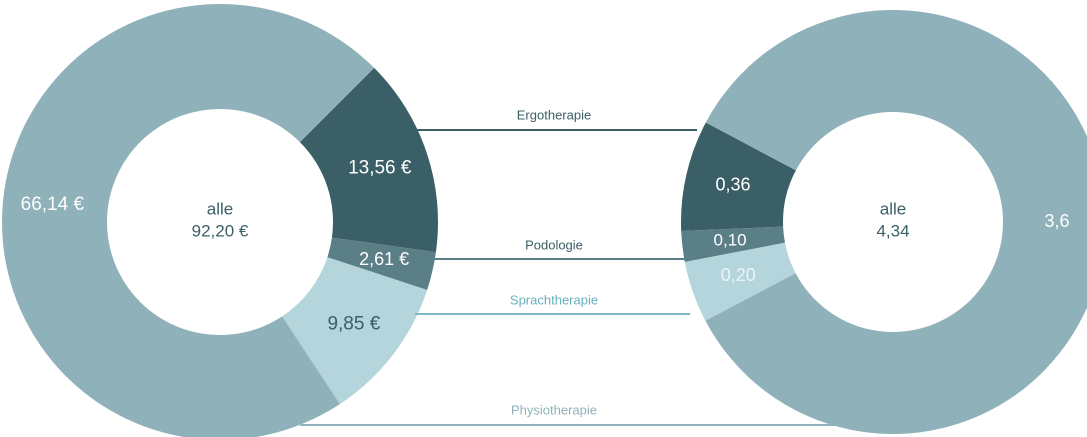  What do you see at coordinates (53, 204) in the screenshot?
I see `value-label: 66,14 €` at bounding box center [53, 204].